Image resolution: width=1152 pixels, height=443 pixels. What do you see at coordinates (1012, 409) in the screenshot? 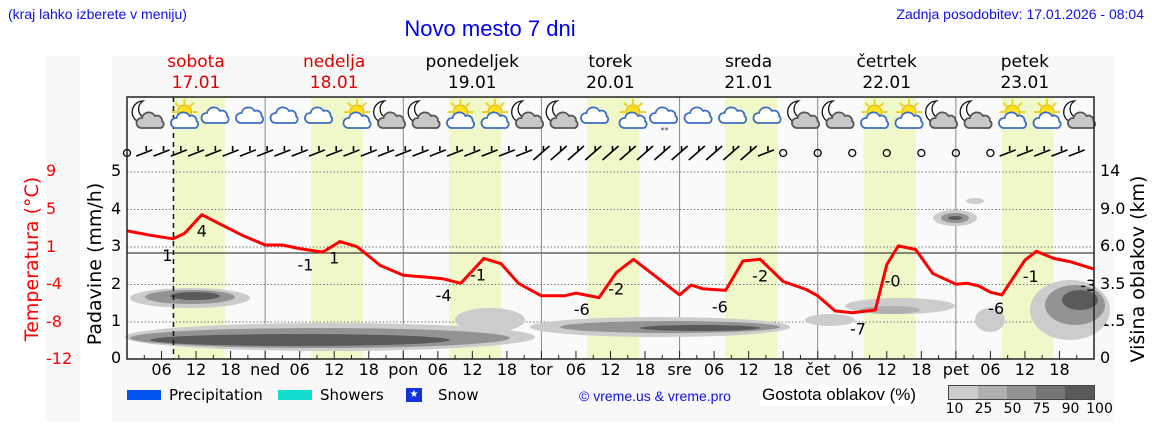
I see `density-scale-label: 50` at bounding box center [1012, 409].